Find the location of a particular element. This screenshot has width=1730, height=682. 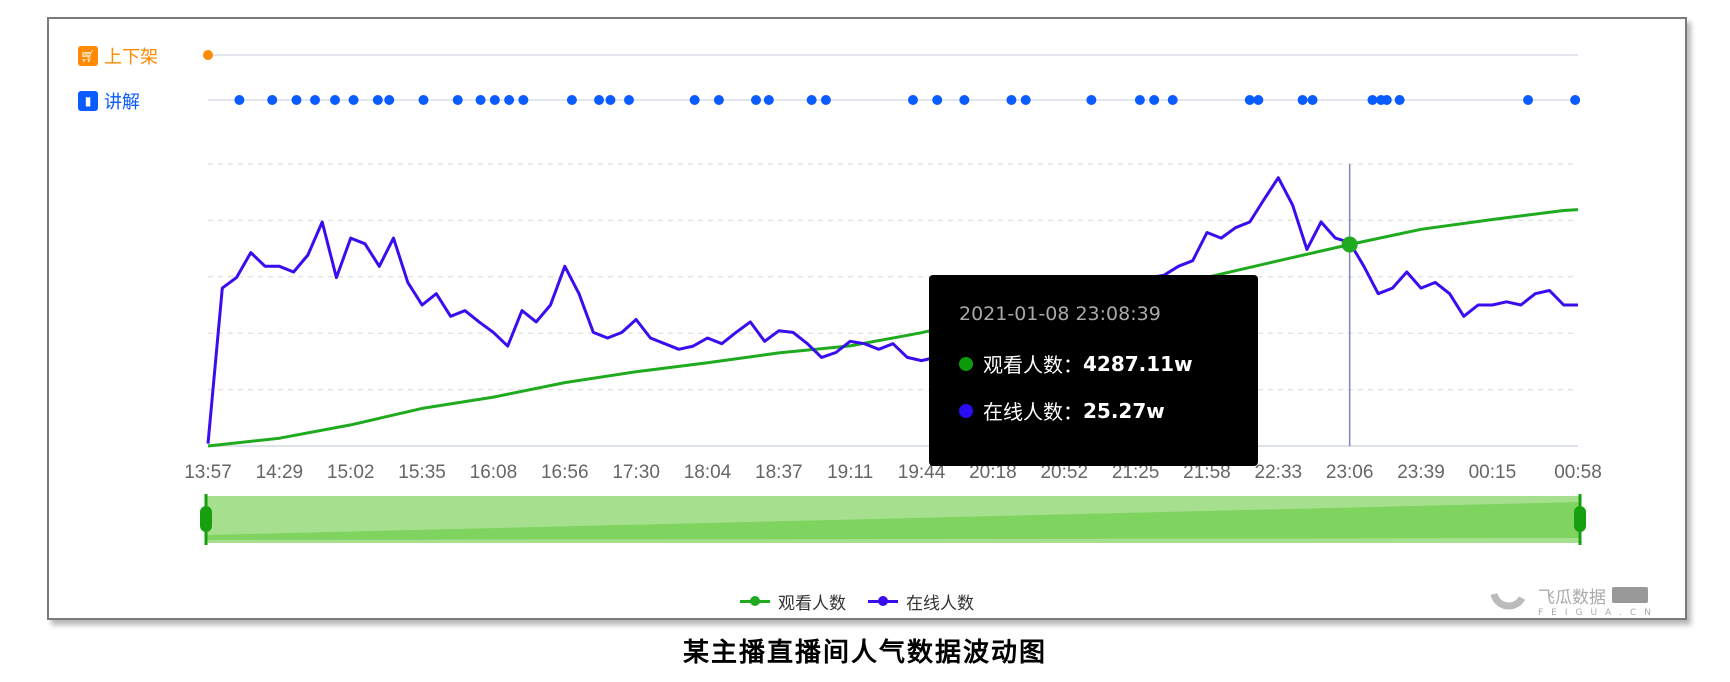

slider-handle-left is located at coordinates (206, 519).